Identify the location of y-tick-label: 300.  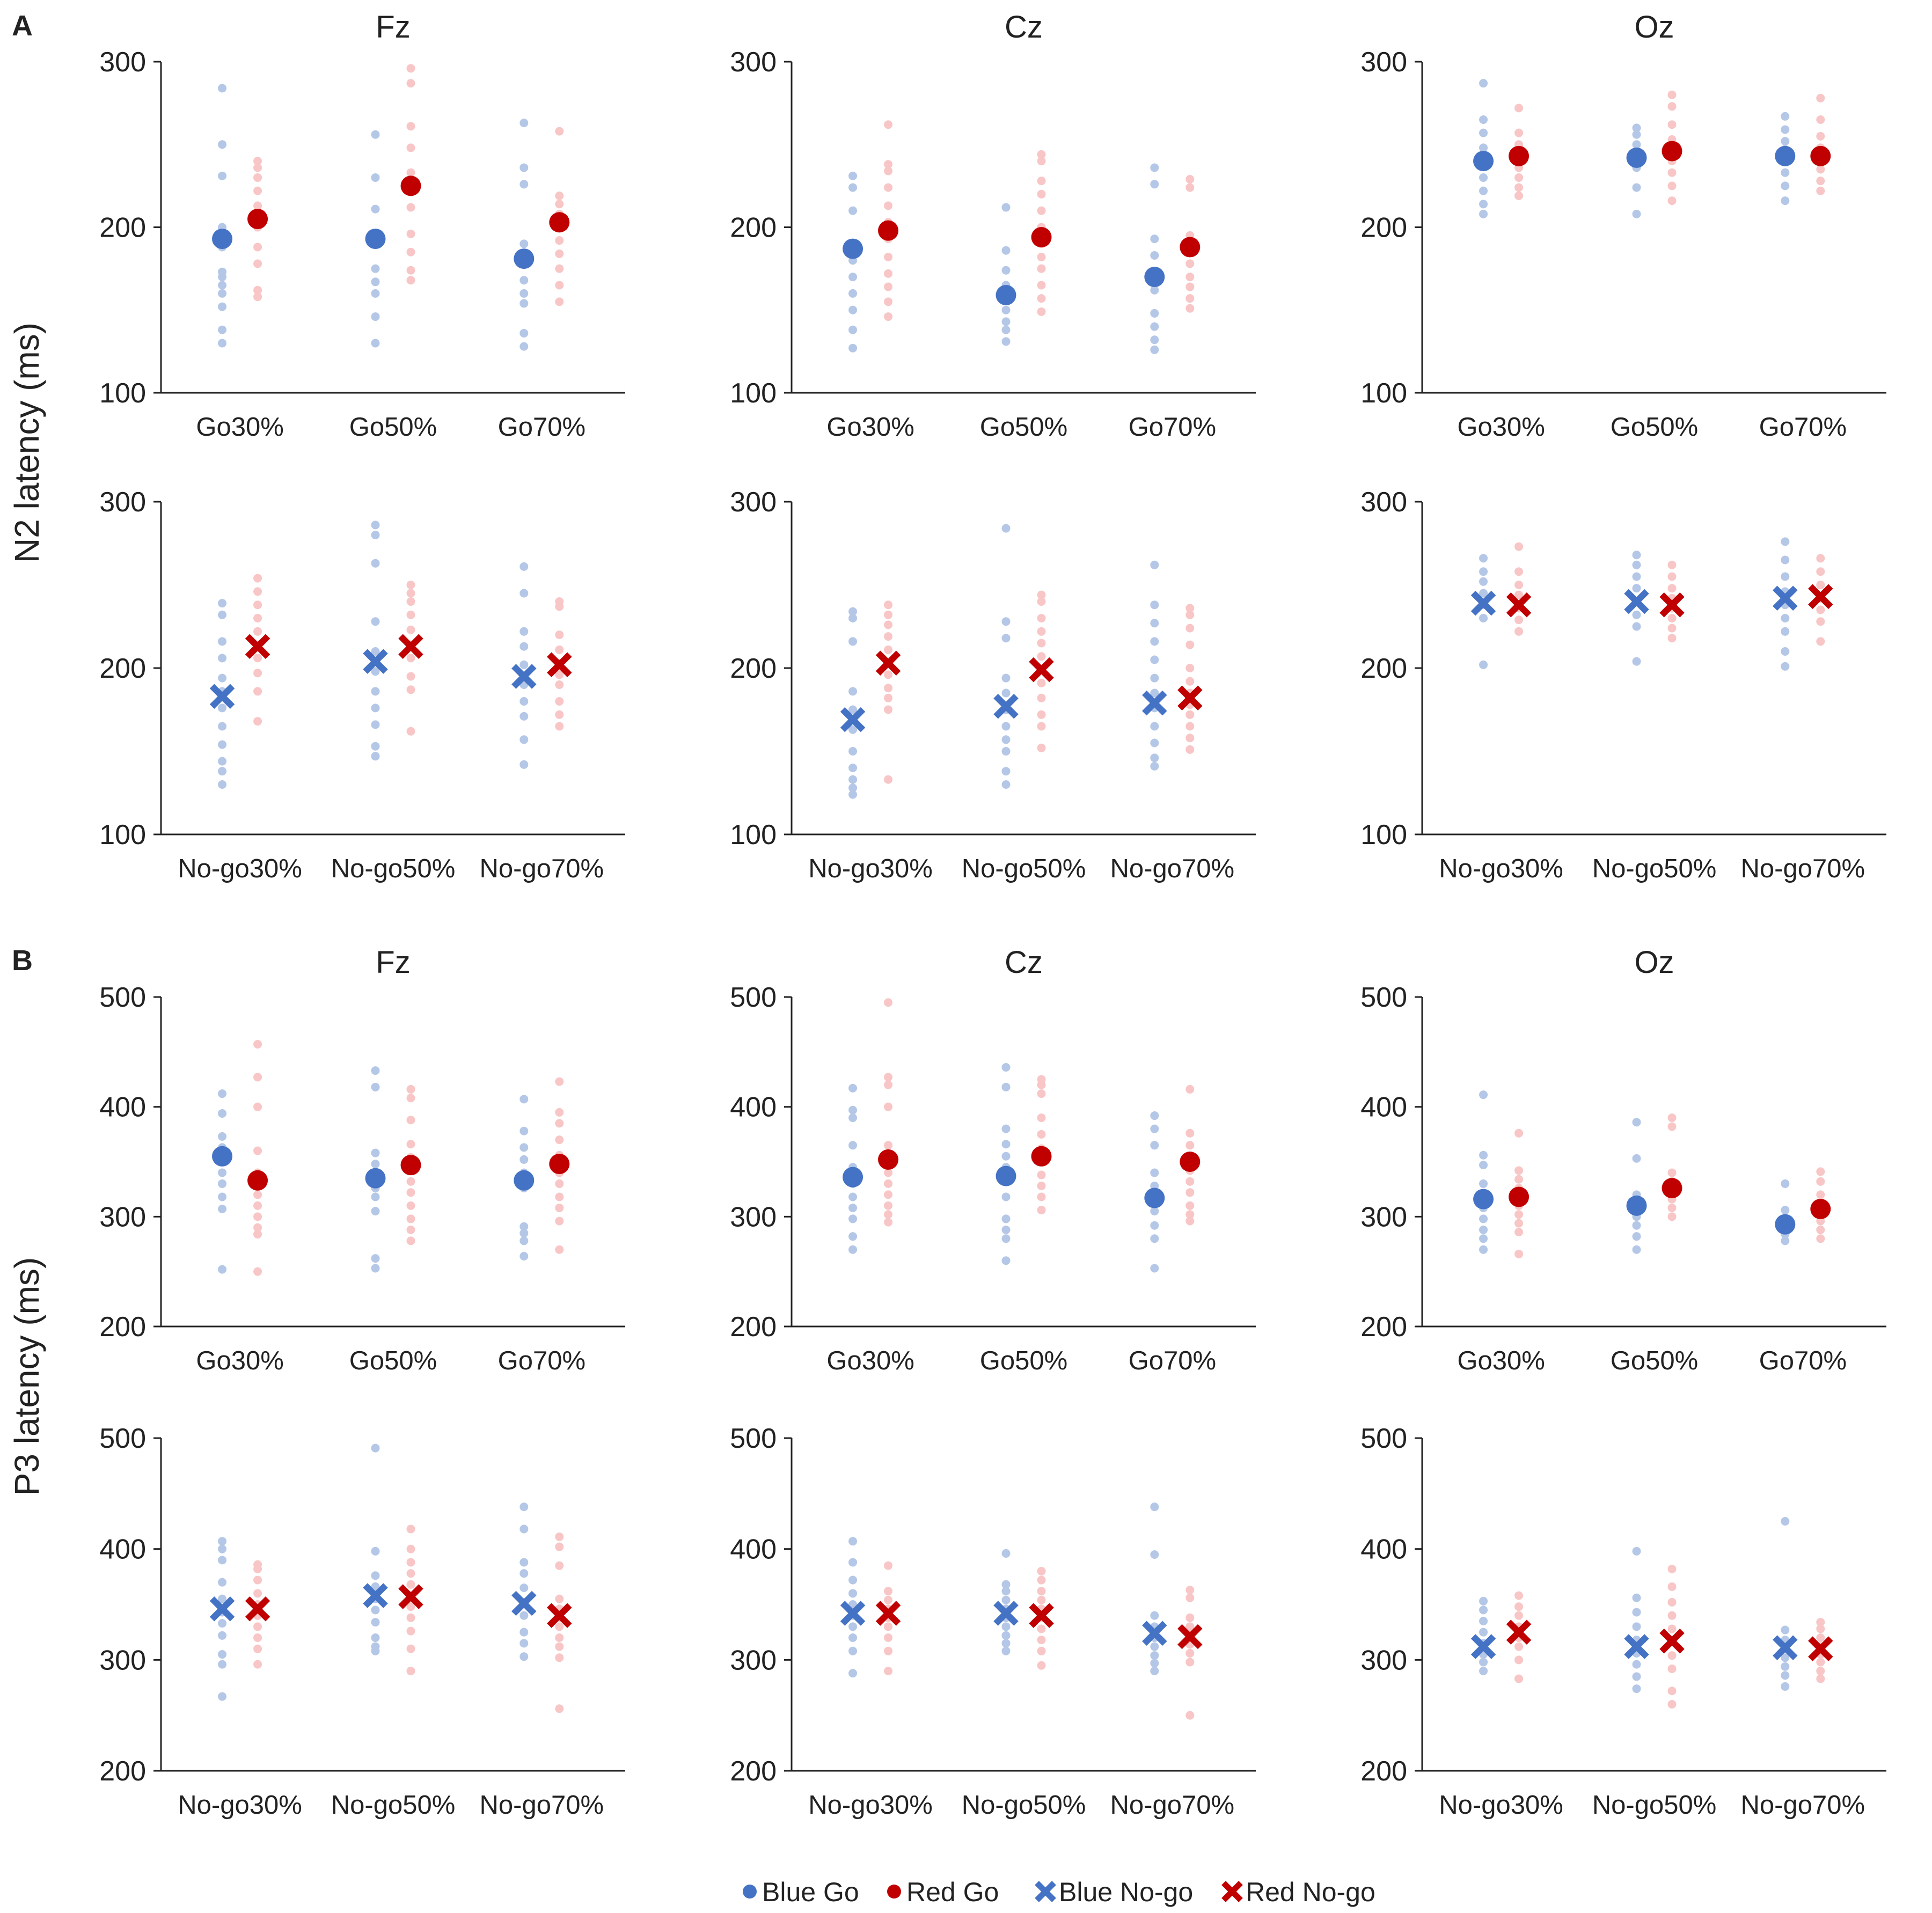
(1383, 1217).